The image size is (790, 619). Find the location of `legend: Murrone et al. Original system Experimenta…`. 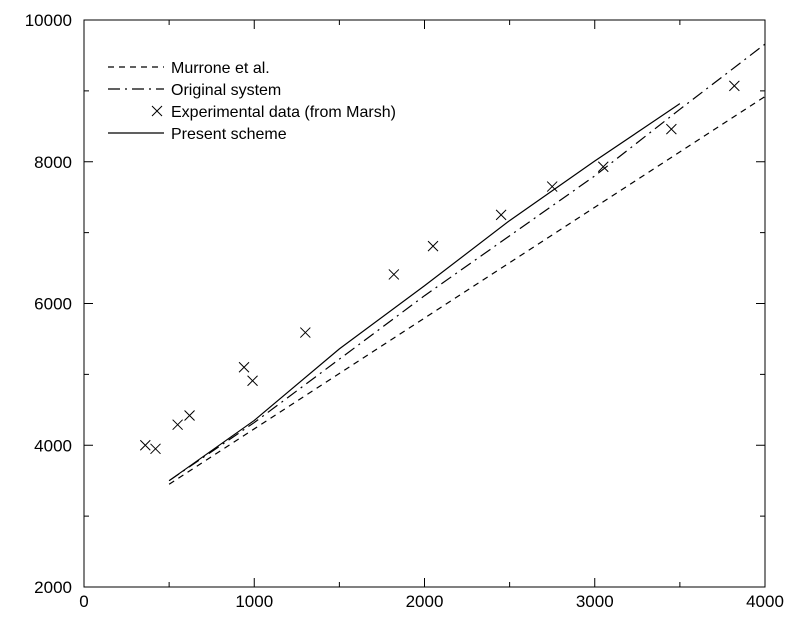

legend: Murrone et al. Original system Experimenta… is located at coordinates (252, 101).